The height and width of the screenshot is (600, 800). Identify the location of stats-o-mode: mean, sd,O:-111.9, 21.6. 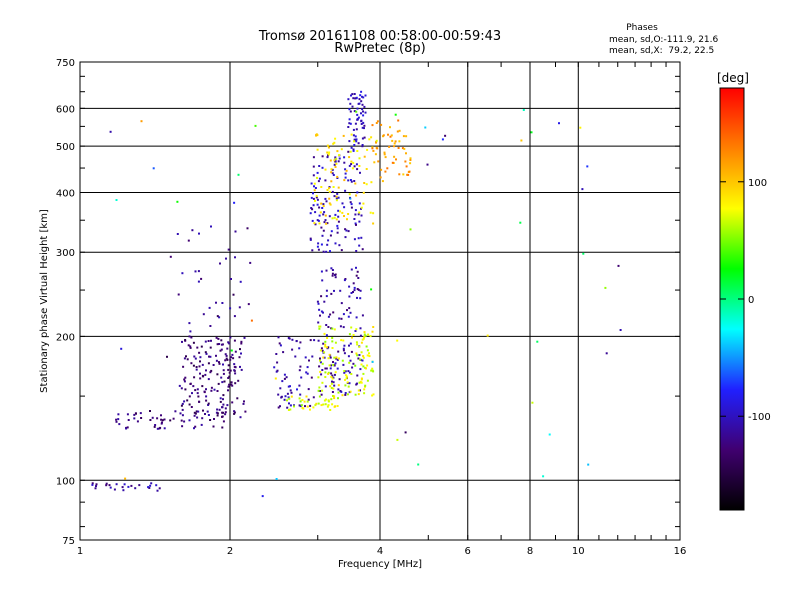
(664, 40).